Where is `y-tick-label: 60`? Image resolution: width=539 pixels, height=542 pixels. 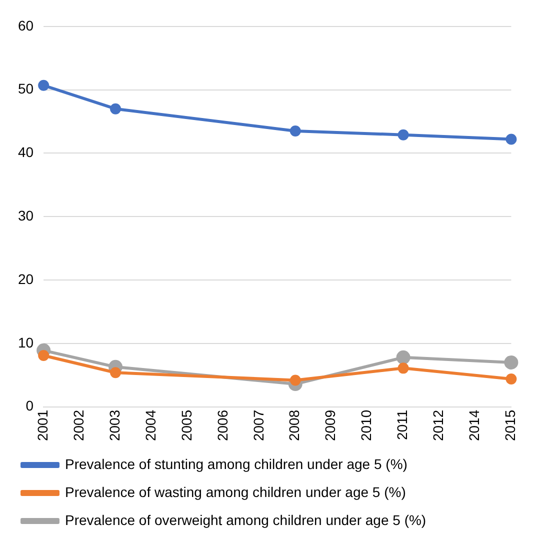
y-tick-label: 60 is located at coordinates (26, 25).